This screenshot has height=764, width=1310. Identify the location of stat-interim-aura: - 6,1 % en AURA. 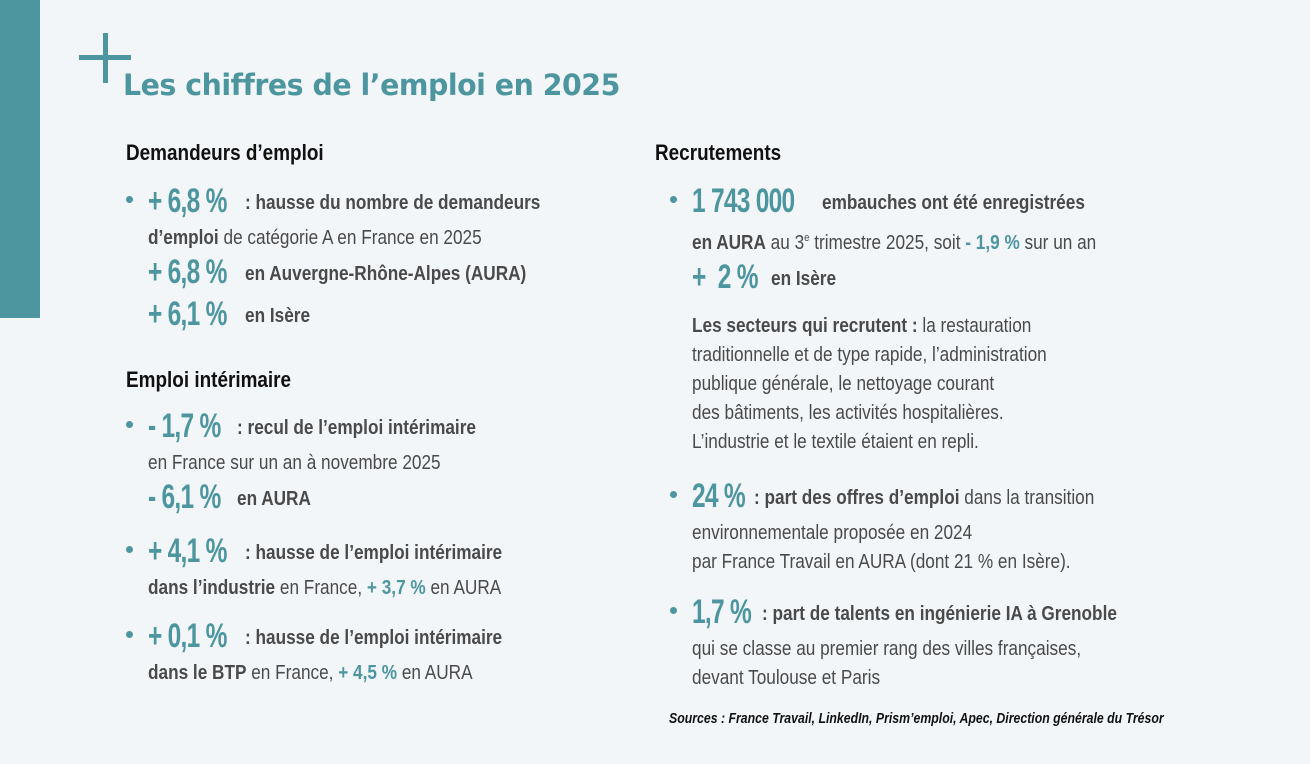
(229, 497).